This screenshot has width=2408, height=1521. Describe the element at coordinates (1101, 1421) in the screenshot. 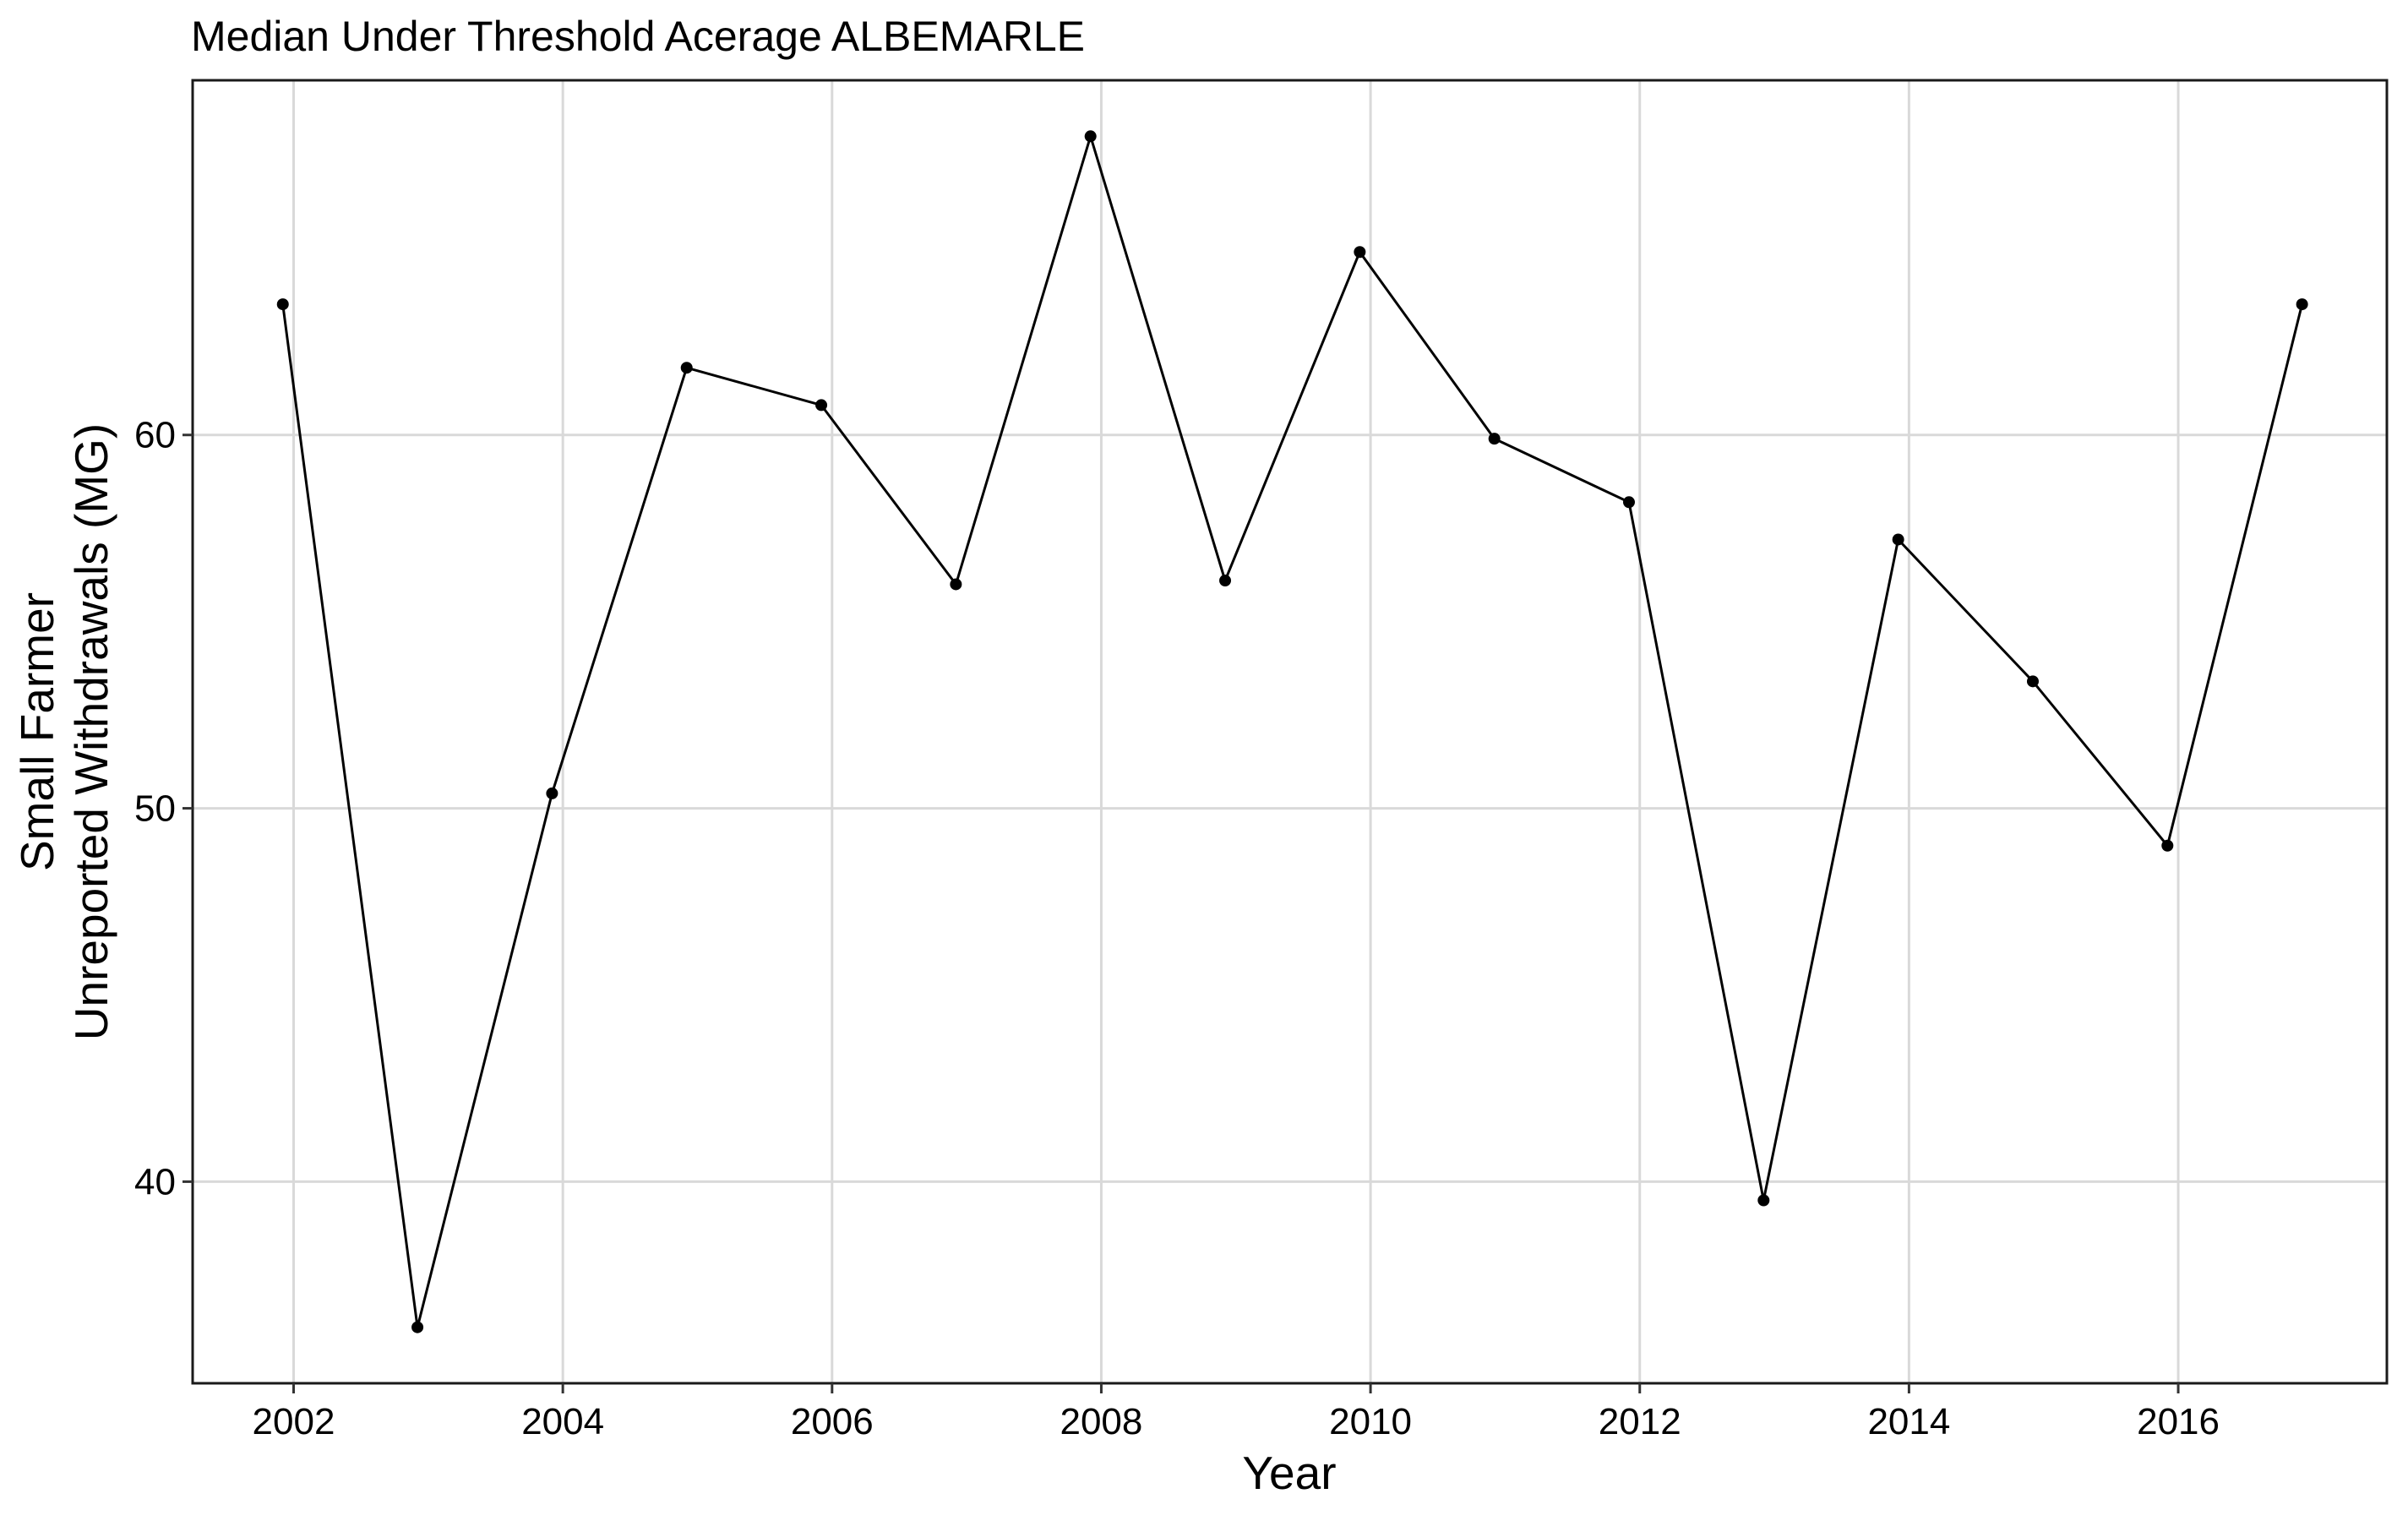

I see `x-tick-label: 2008` at that location.